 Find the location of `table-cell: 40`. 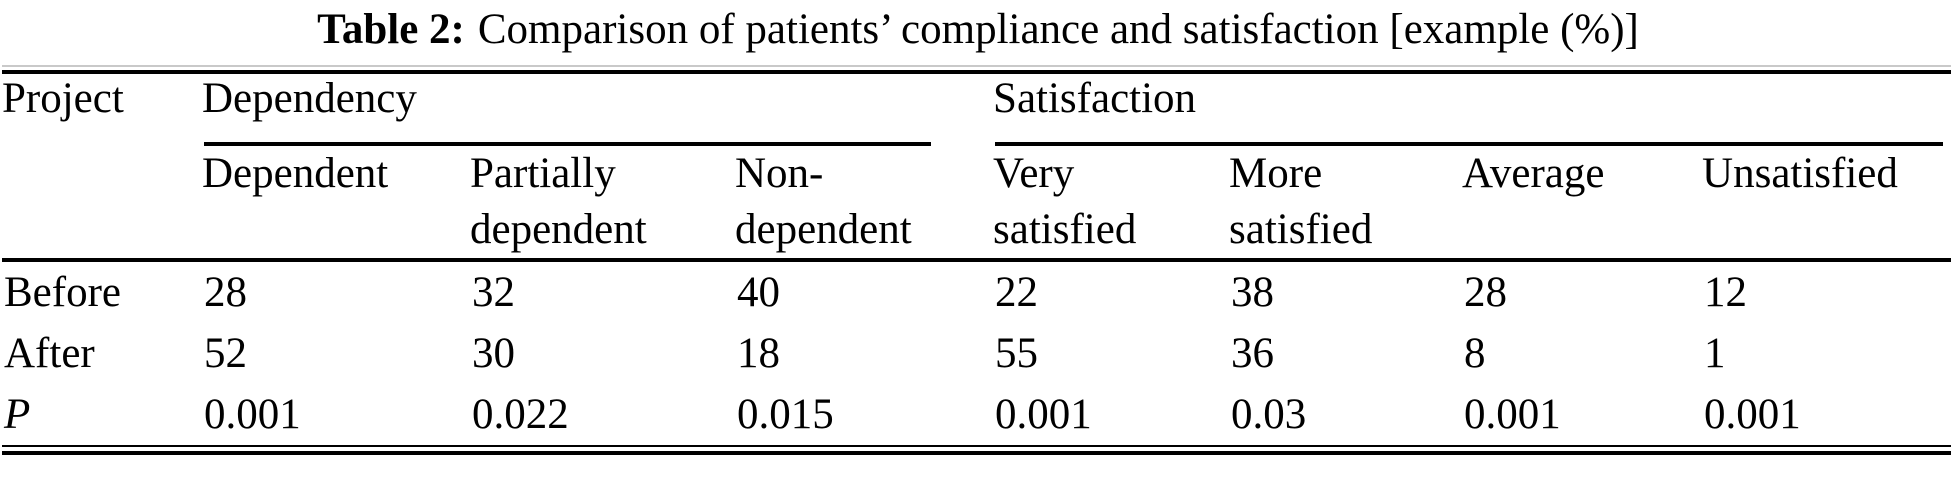

table-cell: 40 is located at coordinates (758, 293).